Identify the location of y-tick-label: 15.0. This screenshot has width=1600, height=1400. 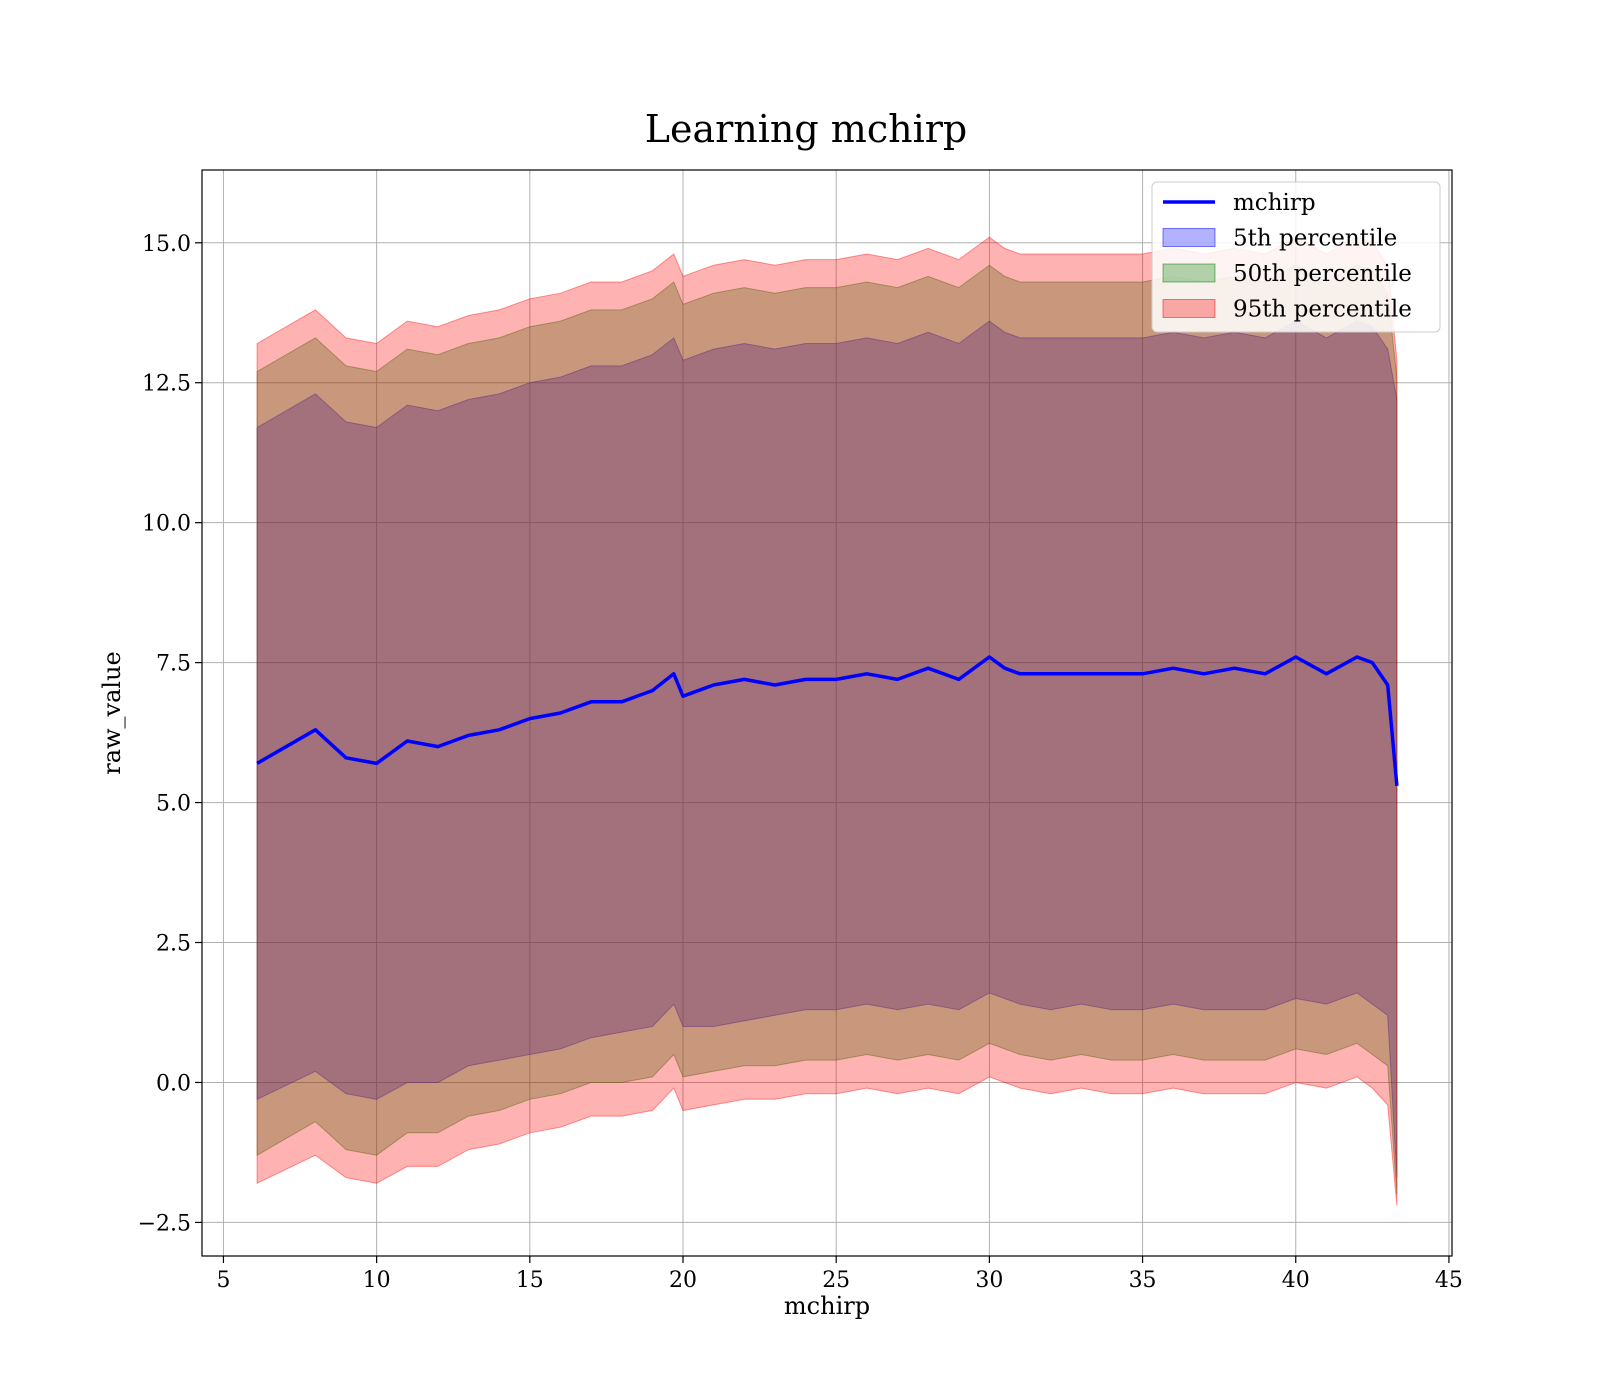
(166, 244).